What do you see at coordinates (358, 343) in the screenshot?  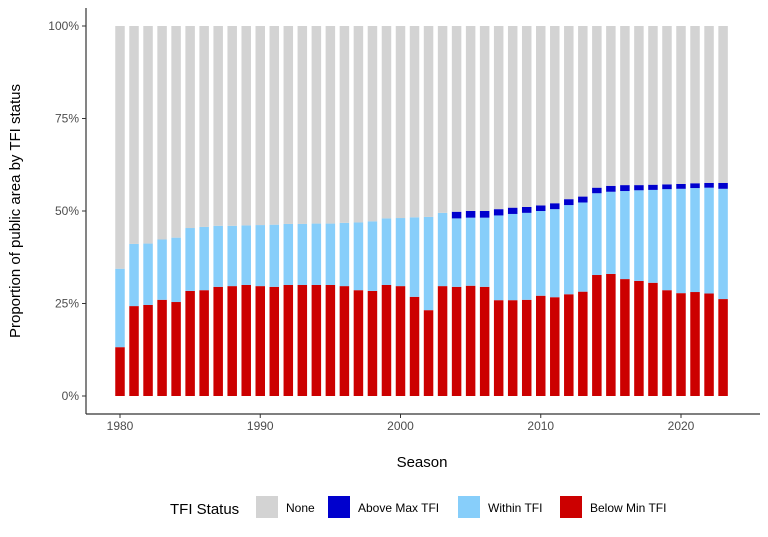 I see `bar-below-min-tfi-1997` at bounding box center [358, 343].